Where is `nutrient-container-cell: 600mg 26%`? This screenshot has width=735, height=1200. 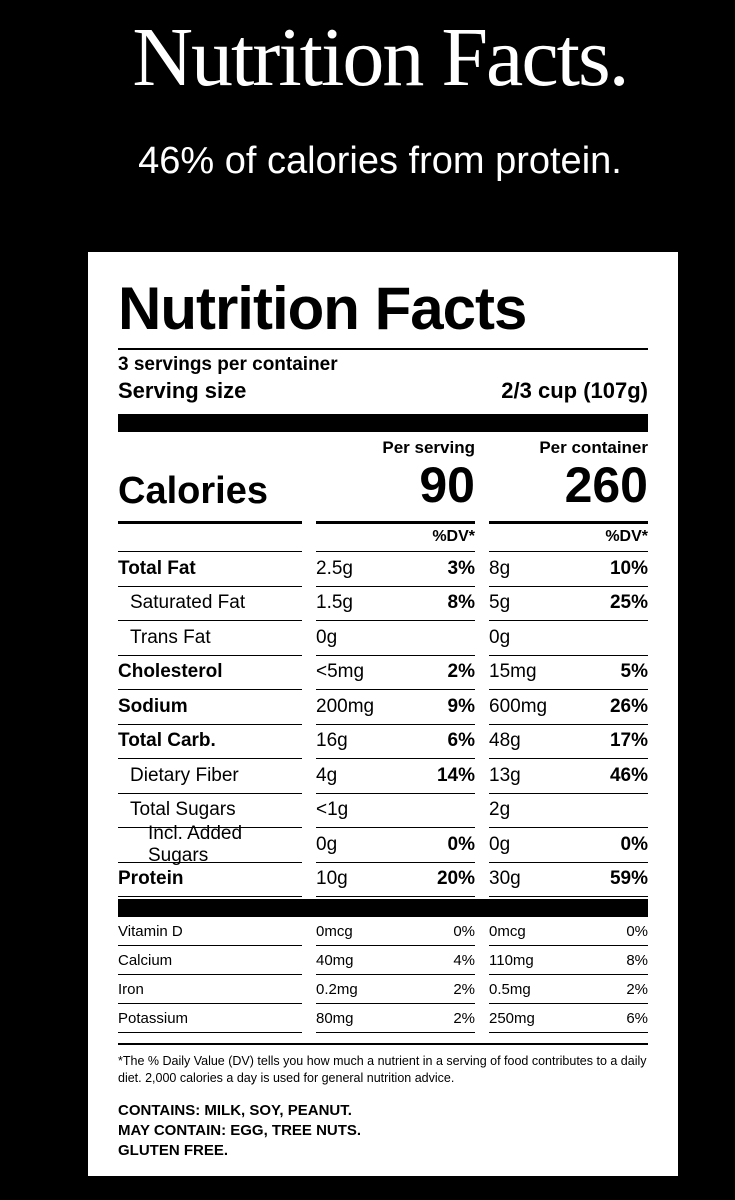 nutrient-container-cell: 600mg 26% is located at coordinates (568, 707).